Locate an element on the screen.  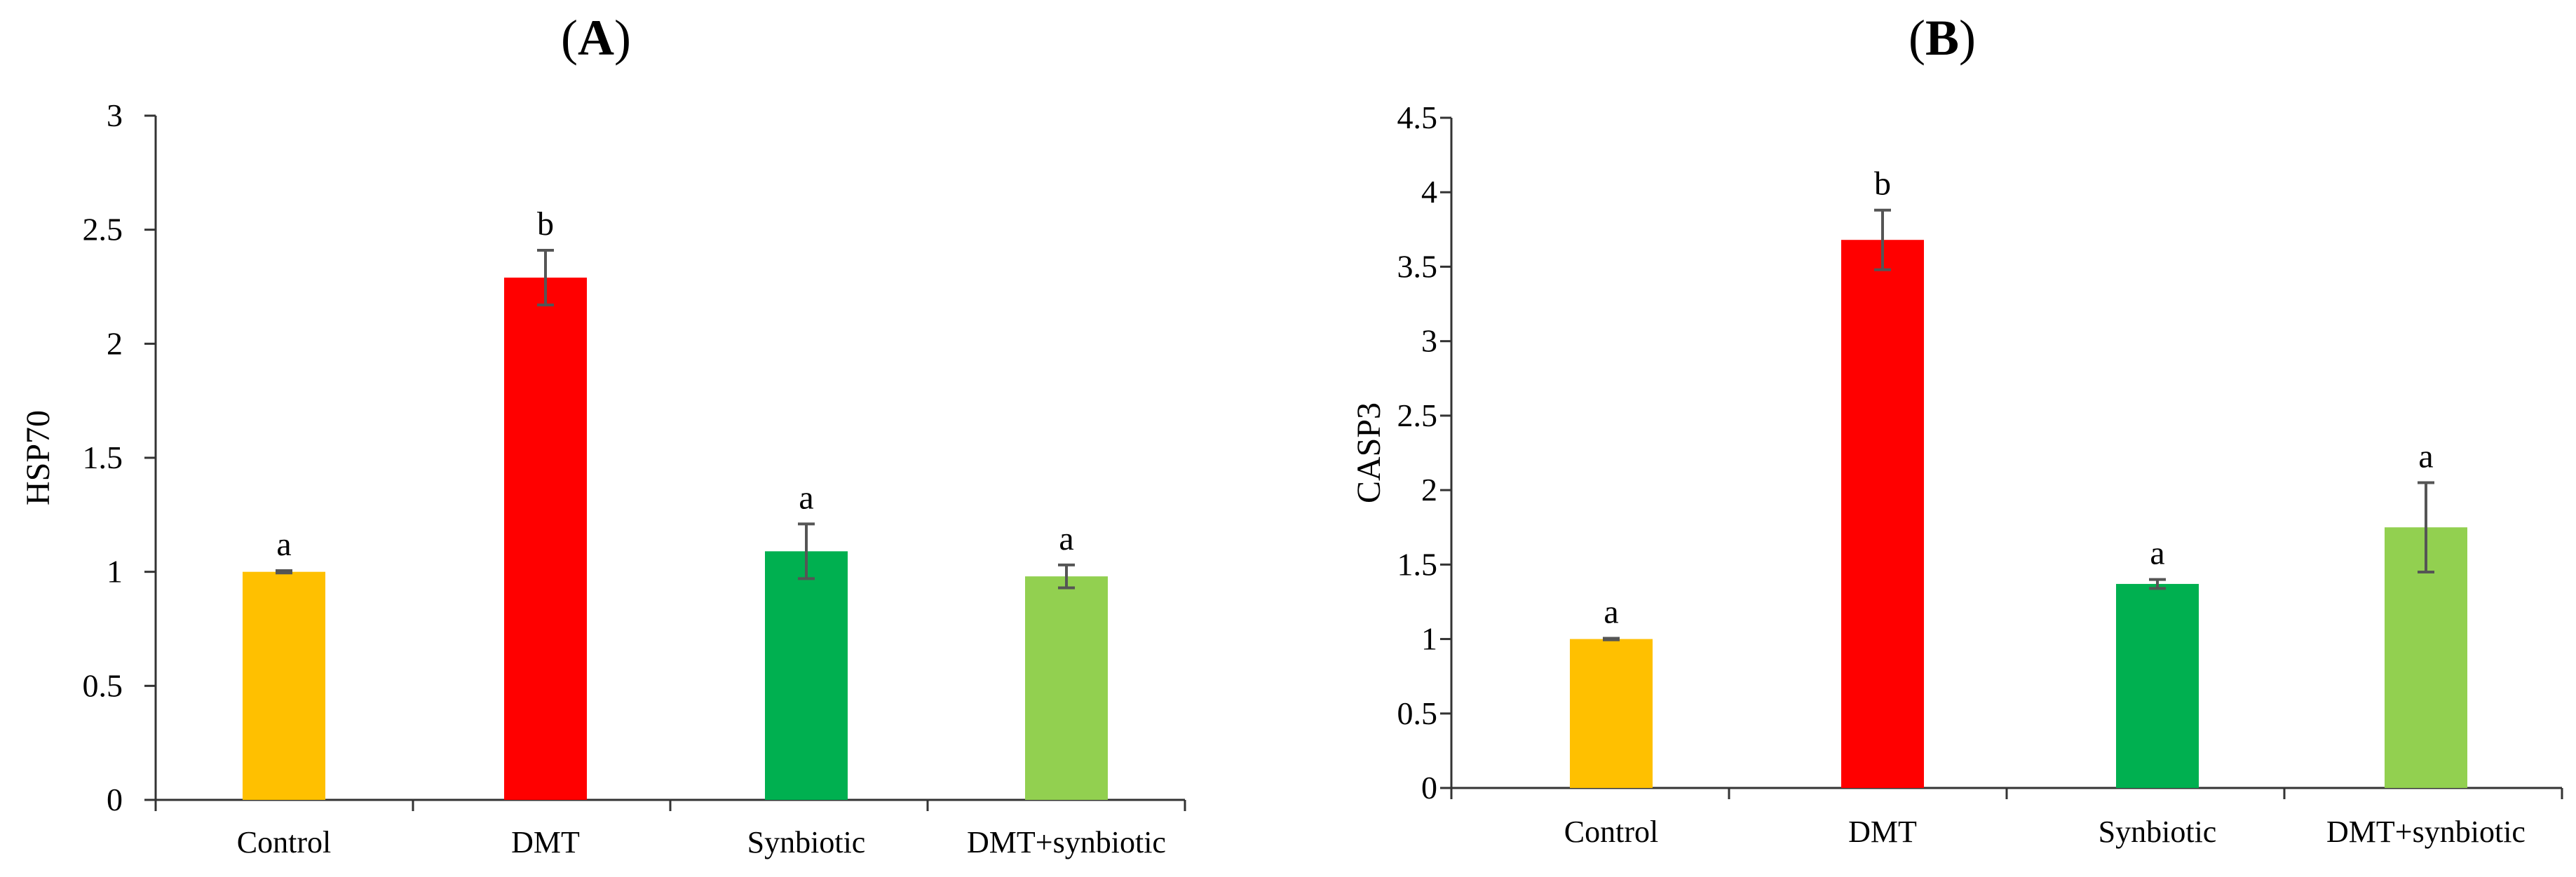
y-axis-label: CASP3 is located at coordinates (1369, 453).